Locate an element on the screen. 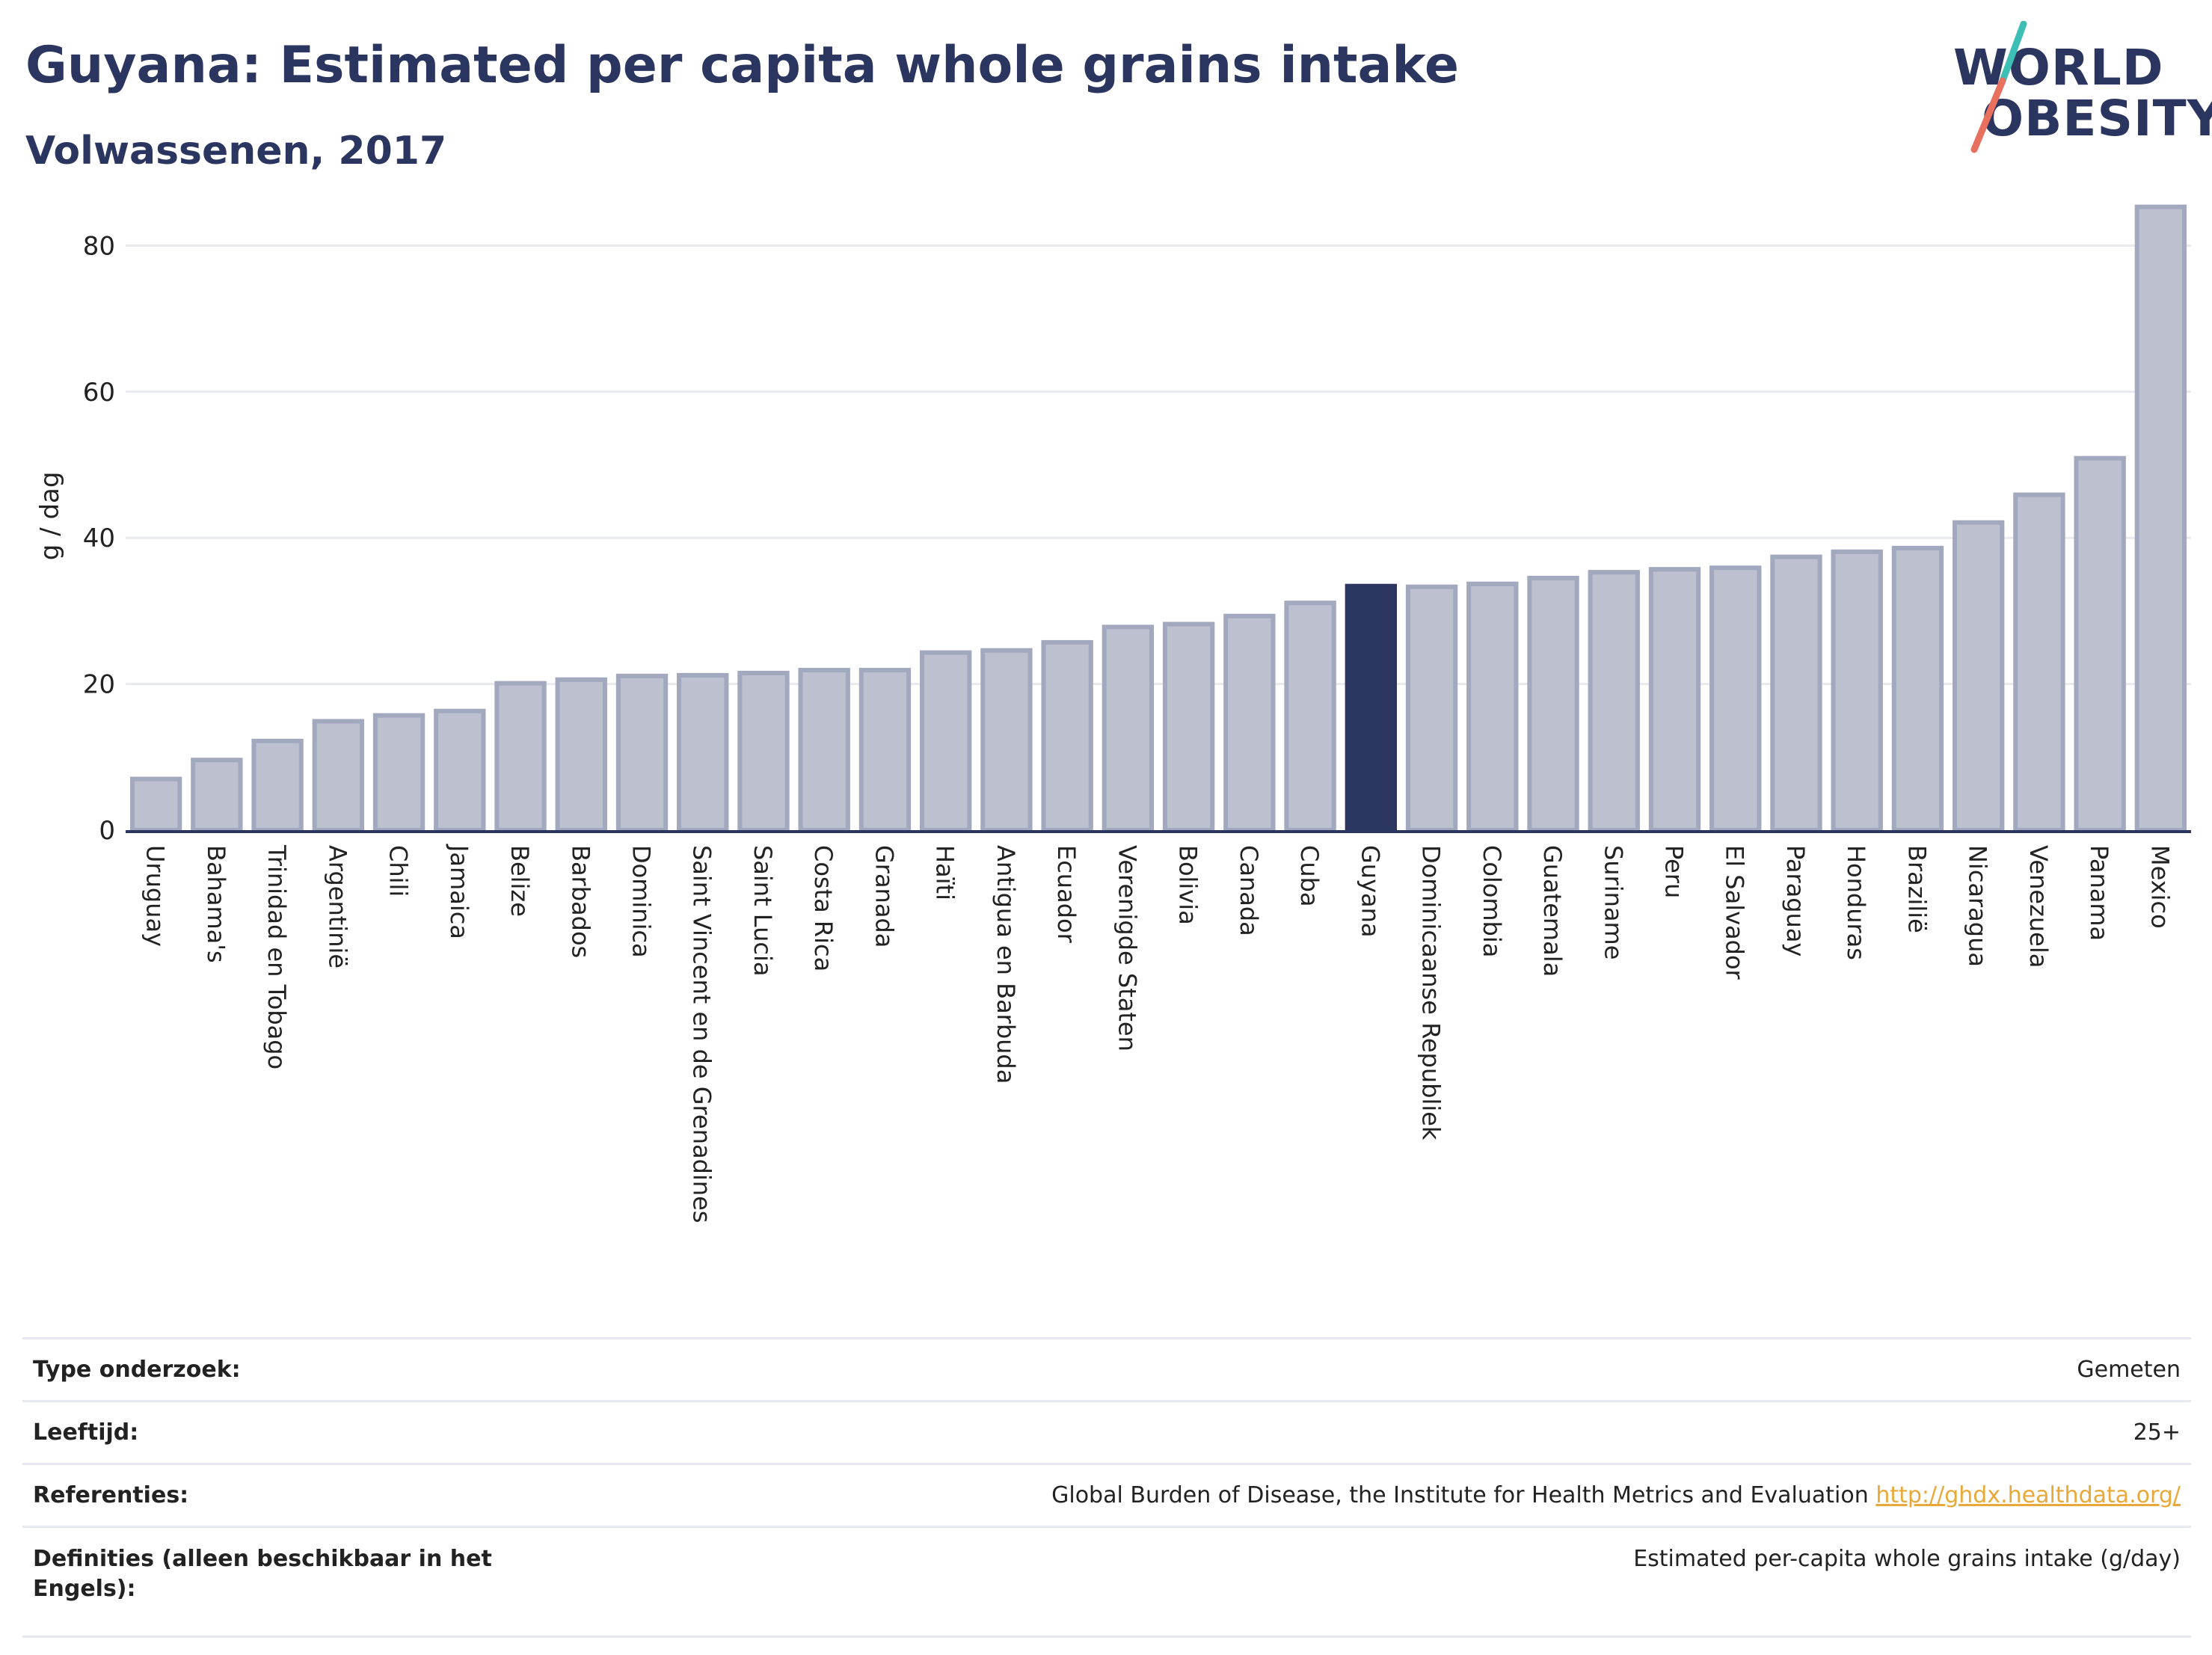  x-tick-label: Venezuela is located at coordinates (2038, 906).